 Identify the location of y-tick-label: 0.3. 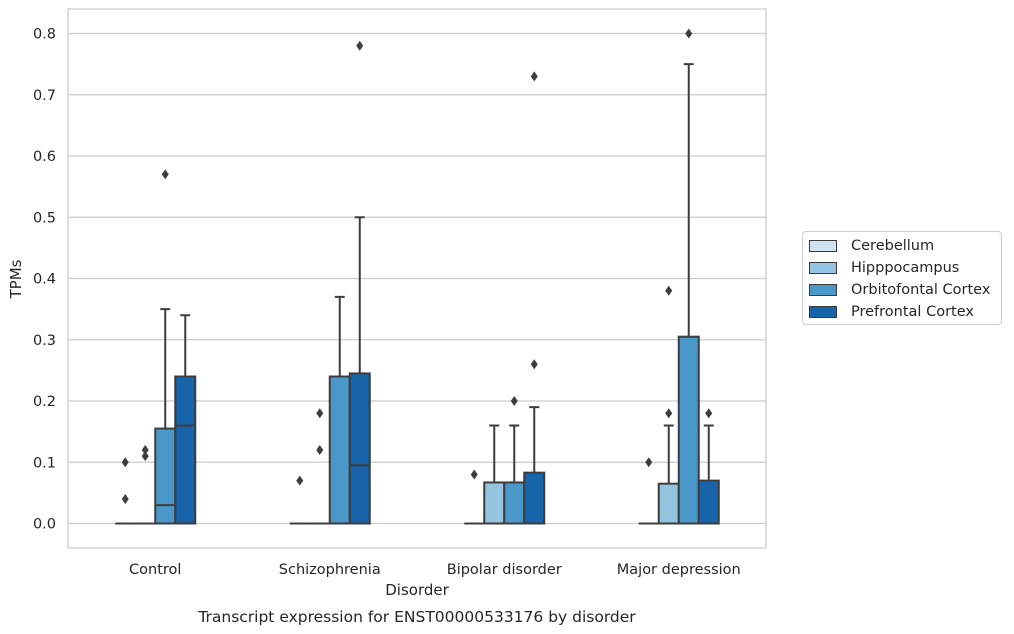
(44, 341).